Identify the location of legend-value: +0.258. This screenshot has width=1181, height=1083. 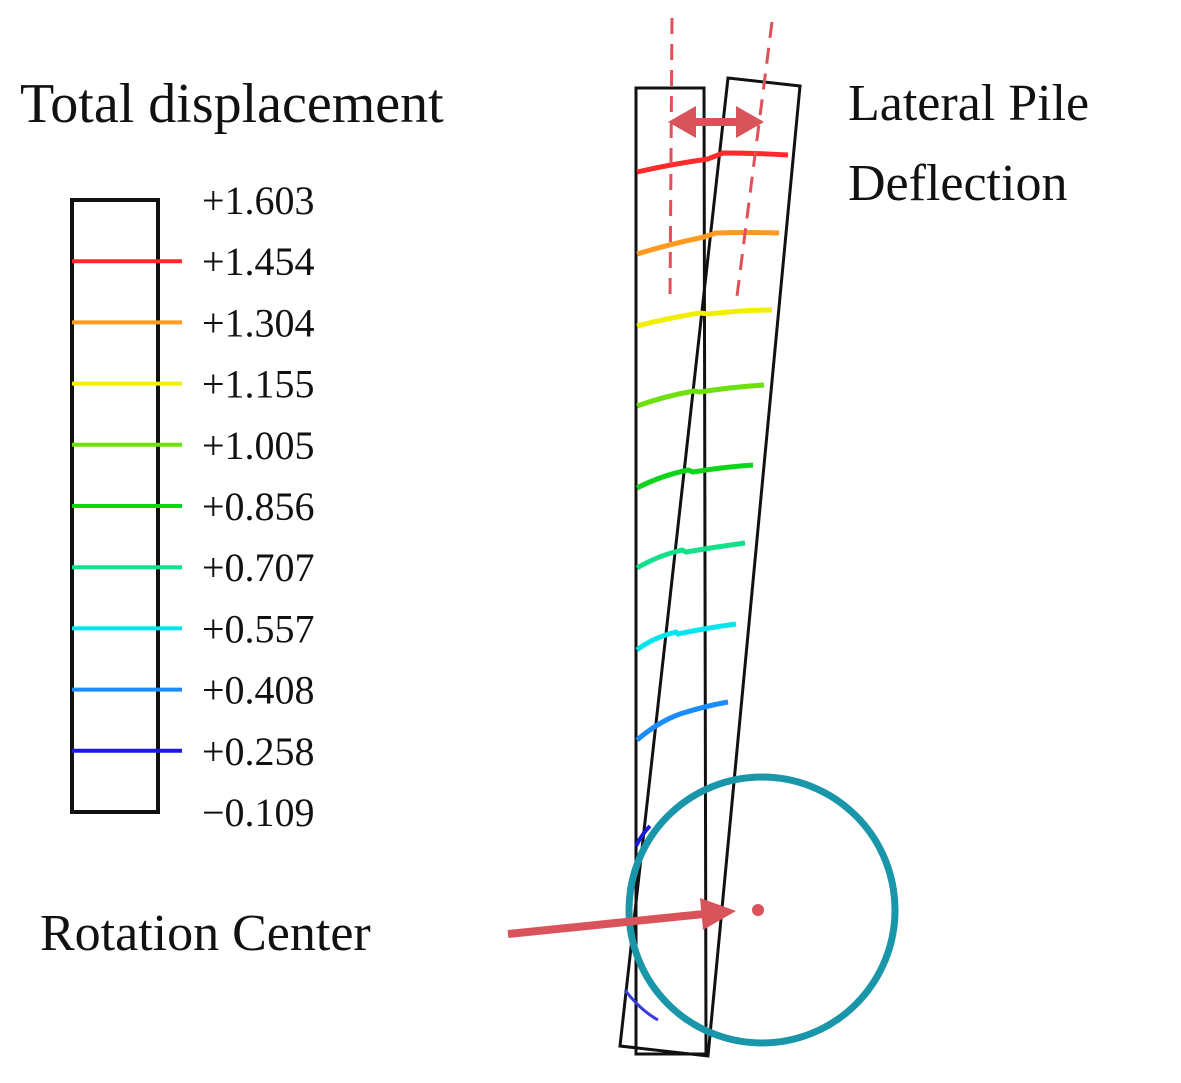
(258, 751).